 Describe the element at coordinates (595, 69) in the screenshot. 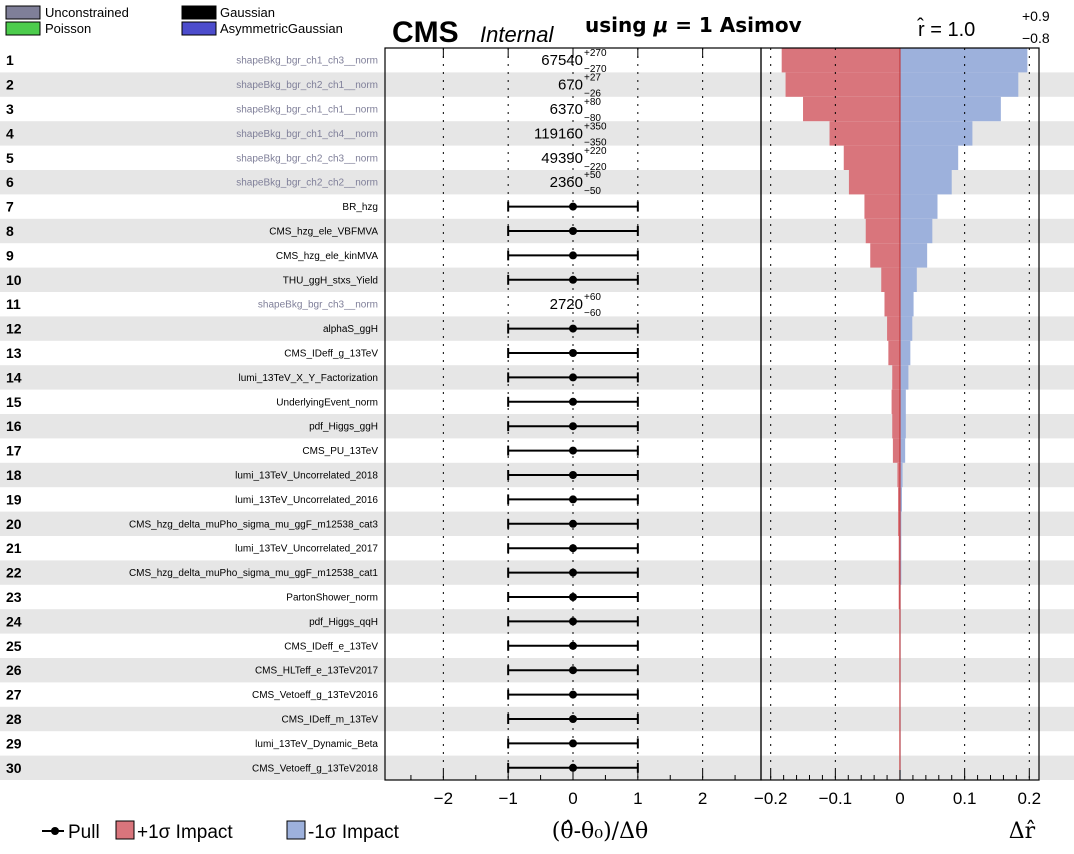

I see `norm-down-error: −270` at that location.